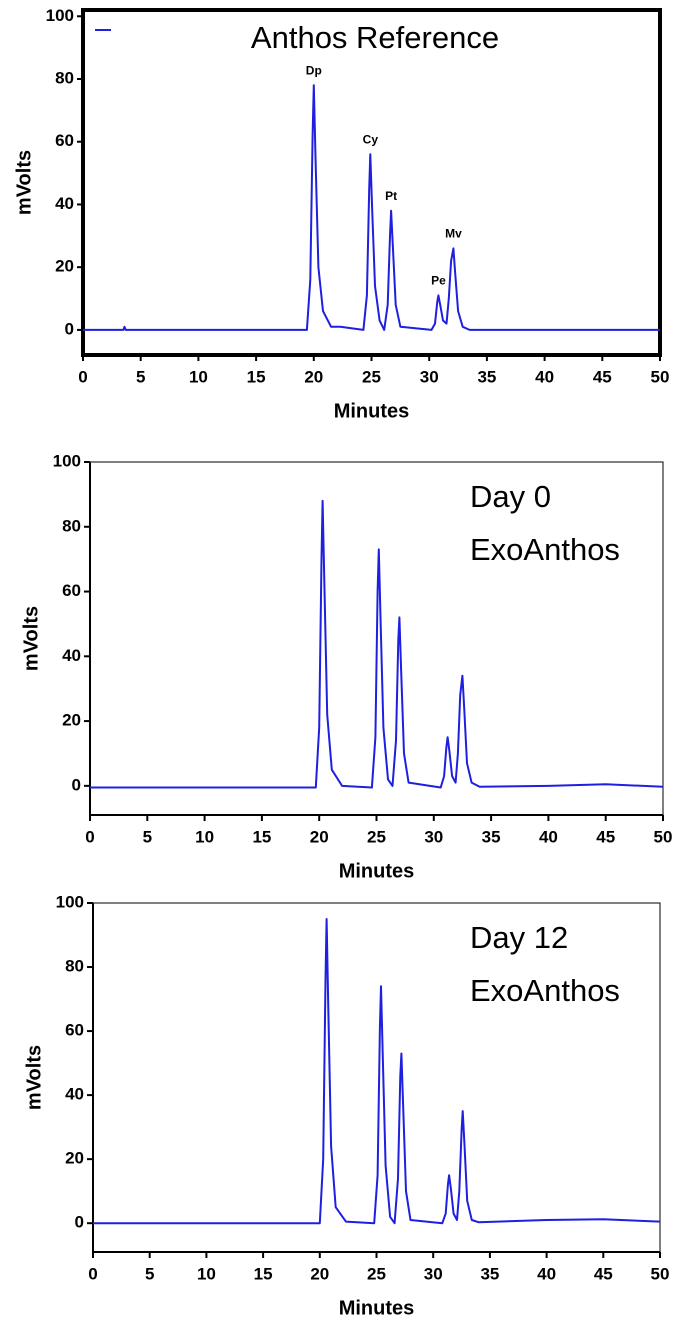 This screenshot has width=675, height=1331. What do you see at coordinates (371, 139) in the screenshot?
I see `peak-label: Cy` at bounding box center [371, 139].